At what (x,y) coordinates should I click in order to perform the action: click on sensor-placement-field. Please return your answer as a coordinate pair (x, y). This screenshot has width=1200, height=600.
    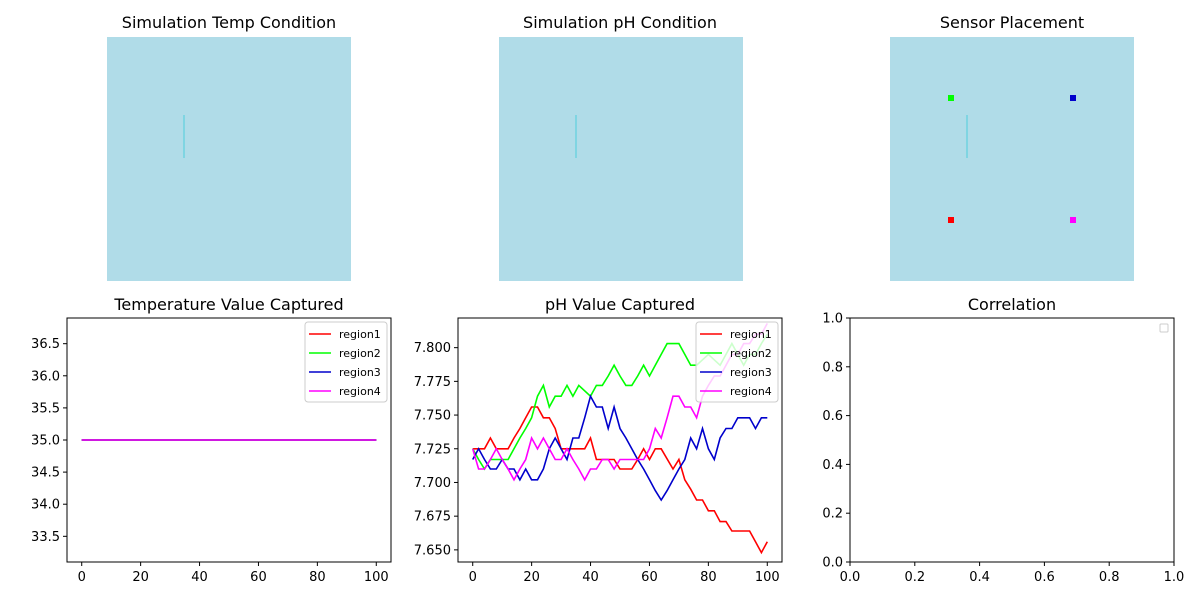
    Looking at the image, I should click on (1012, 159).